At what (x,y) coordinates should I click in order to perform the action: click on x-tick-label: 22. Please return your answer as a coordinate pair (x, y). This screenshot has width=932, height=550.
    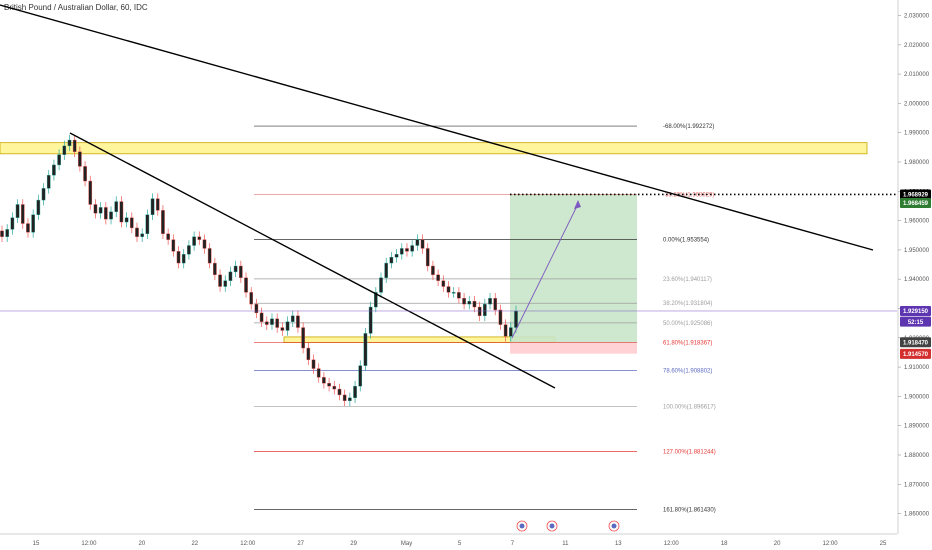
    Looking at the image, I should click on (194, 544).